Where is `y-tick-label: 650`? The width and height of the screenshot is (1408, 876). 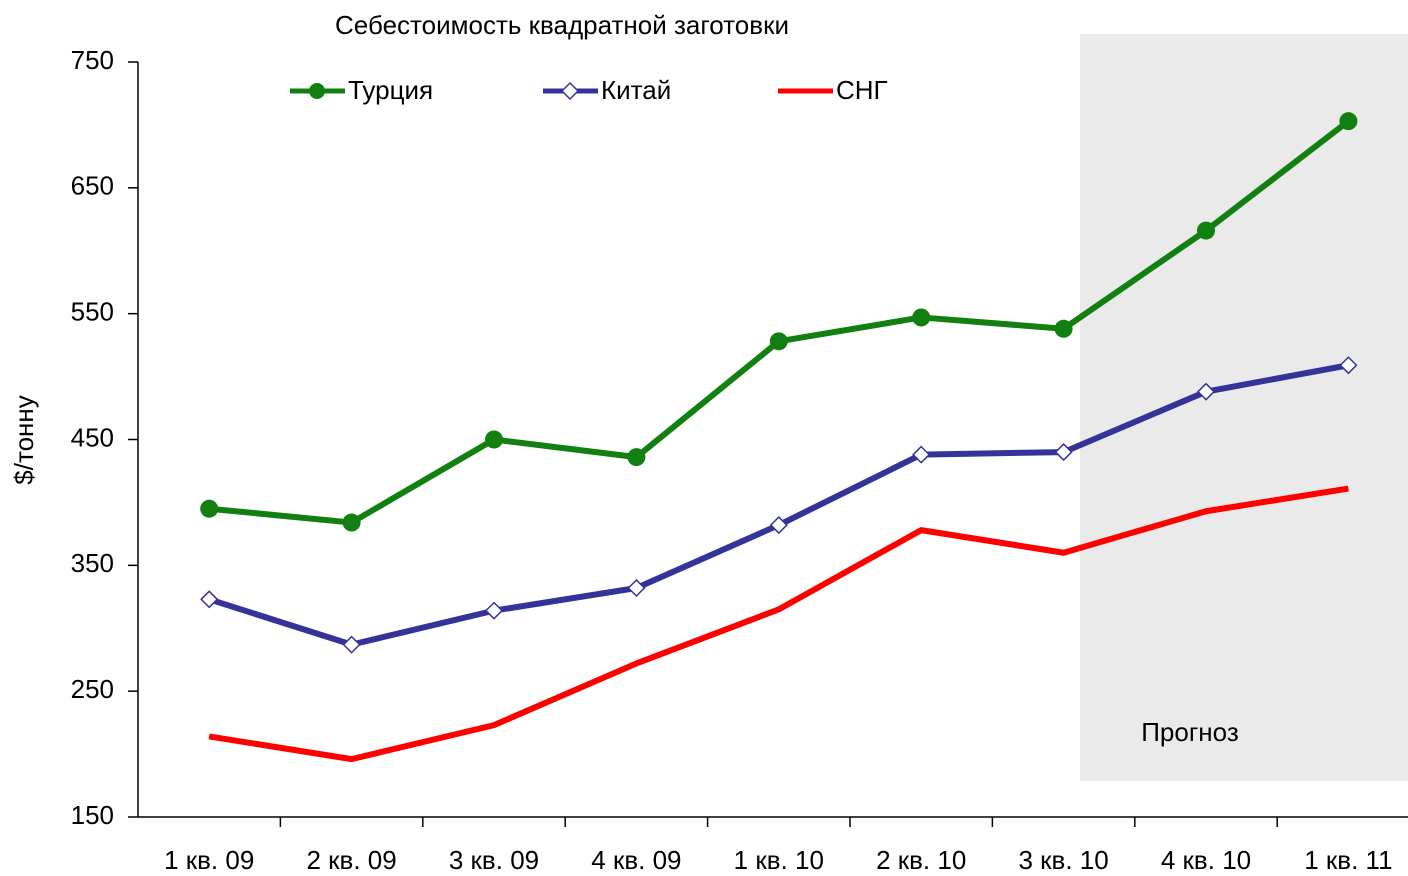
y-tick-label: 650 is located at coordinates (92, 186).